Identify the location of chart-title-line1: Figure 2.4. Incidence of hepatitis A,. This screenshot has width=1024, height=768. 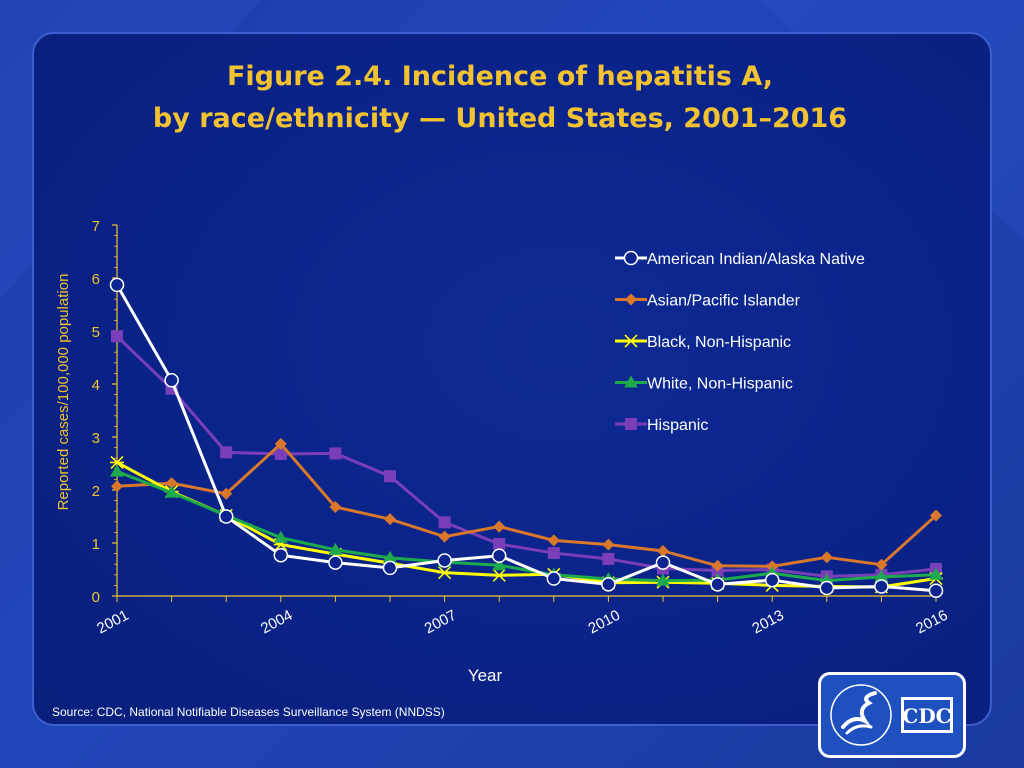
(500, 76).